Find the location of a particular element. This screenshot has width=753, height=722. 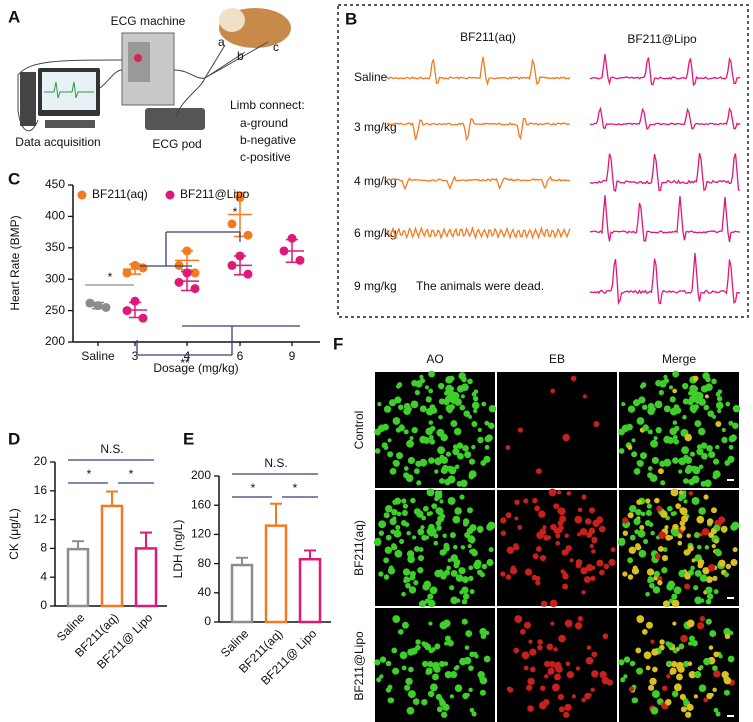

row-label: 6 mg/kg is located at coordinates (375, 233).